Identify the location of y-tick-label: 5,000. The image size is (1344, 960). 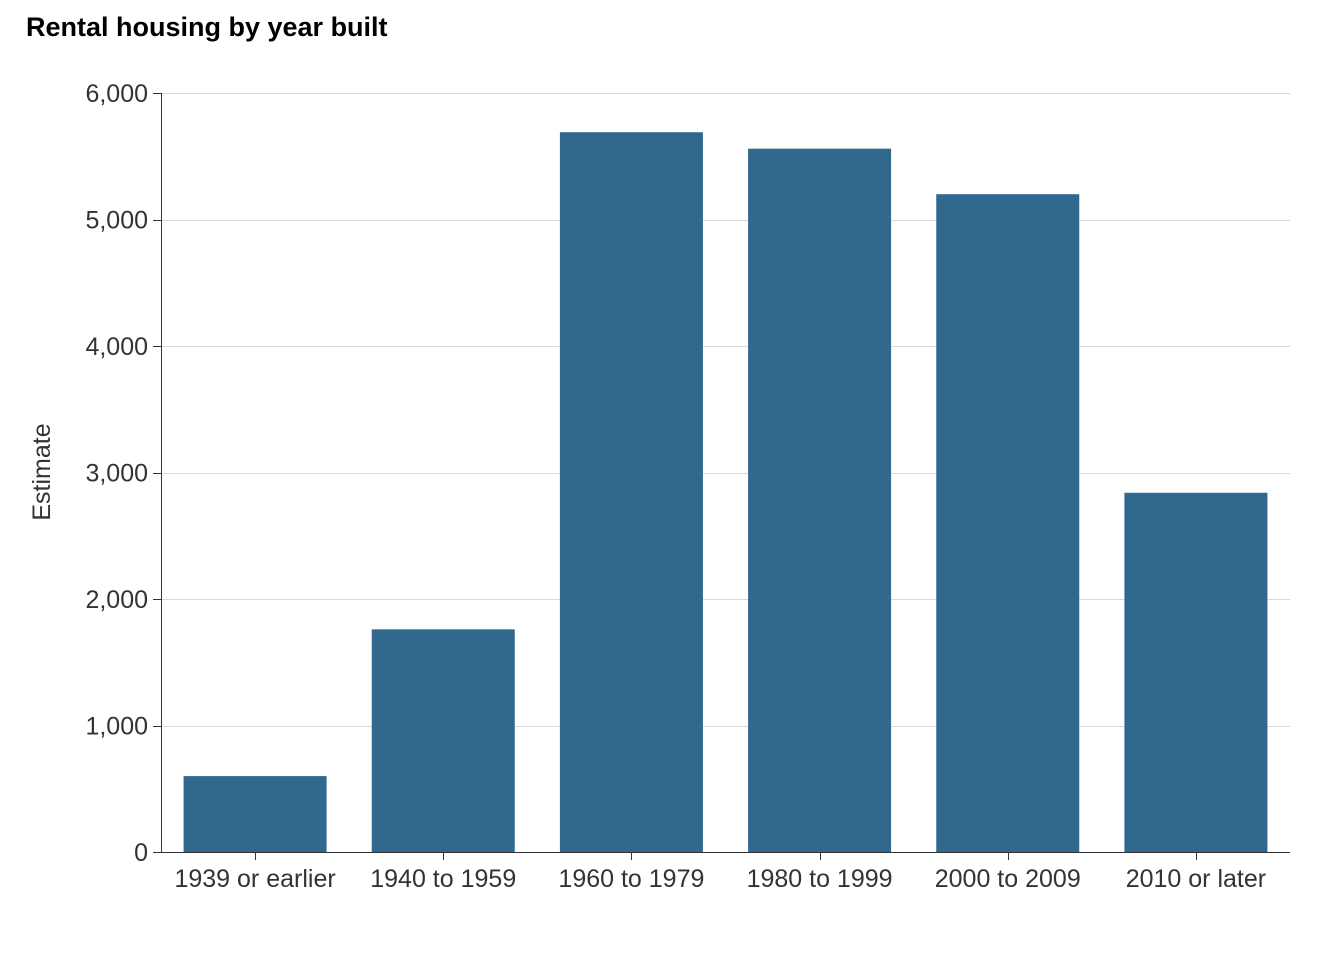
(116, 221).